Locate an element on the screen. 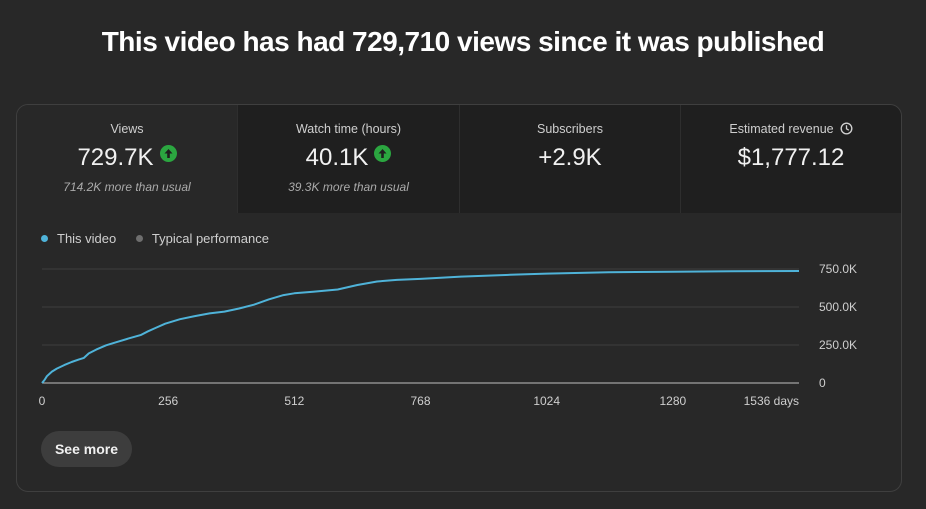 Image resolution: width=926 pixels, height=509 pixels. x-tick-label: 1280 is located at coordinates (672, 401).